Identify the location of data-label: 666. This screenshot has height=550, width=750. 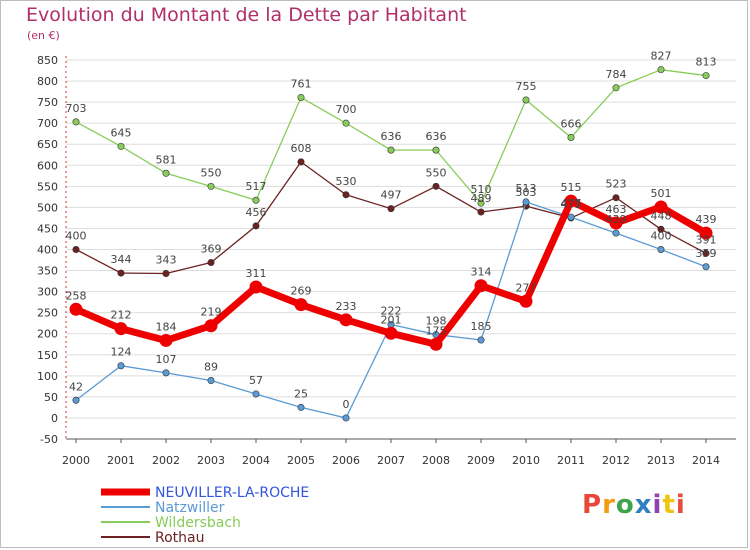
(571, 123).